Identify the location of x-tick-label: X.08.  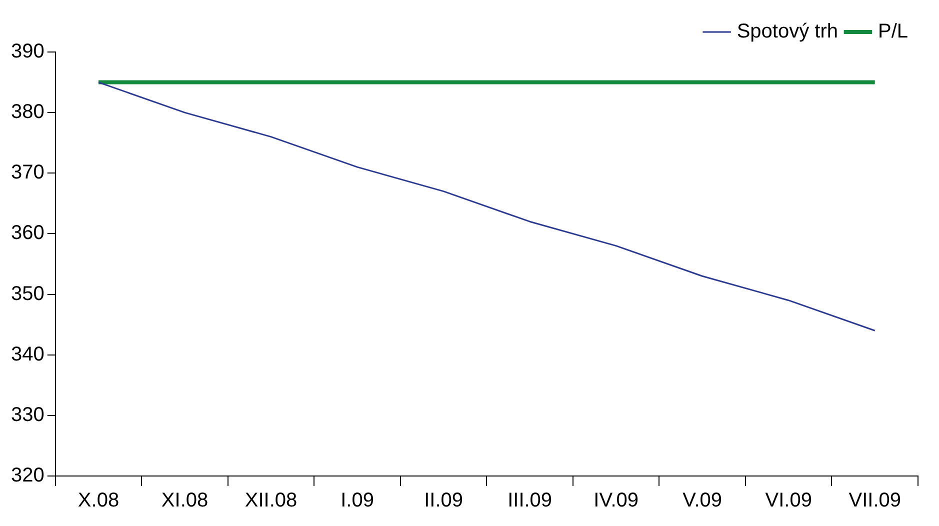
(99, 501).